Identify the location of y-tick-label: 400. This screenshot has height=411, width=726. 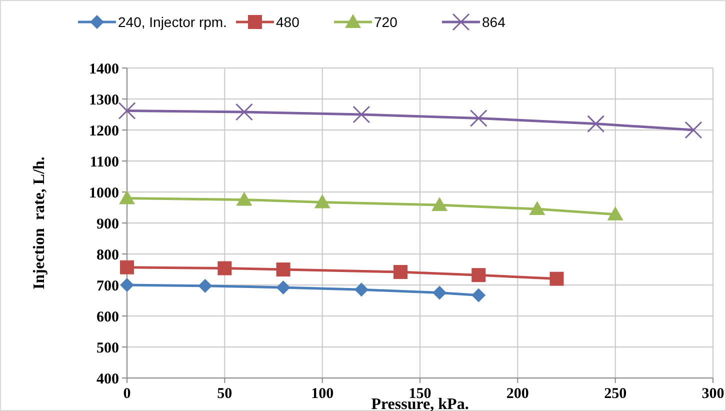
(107, 379).